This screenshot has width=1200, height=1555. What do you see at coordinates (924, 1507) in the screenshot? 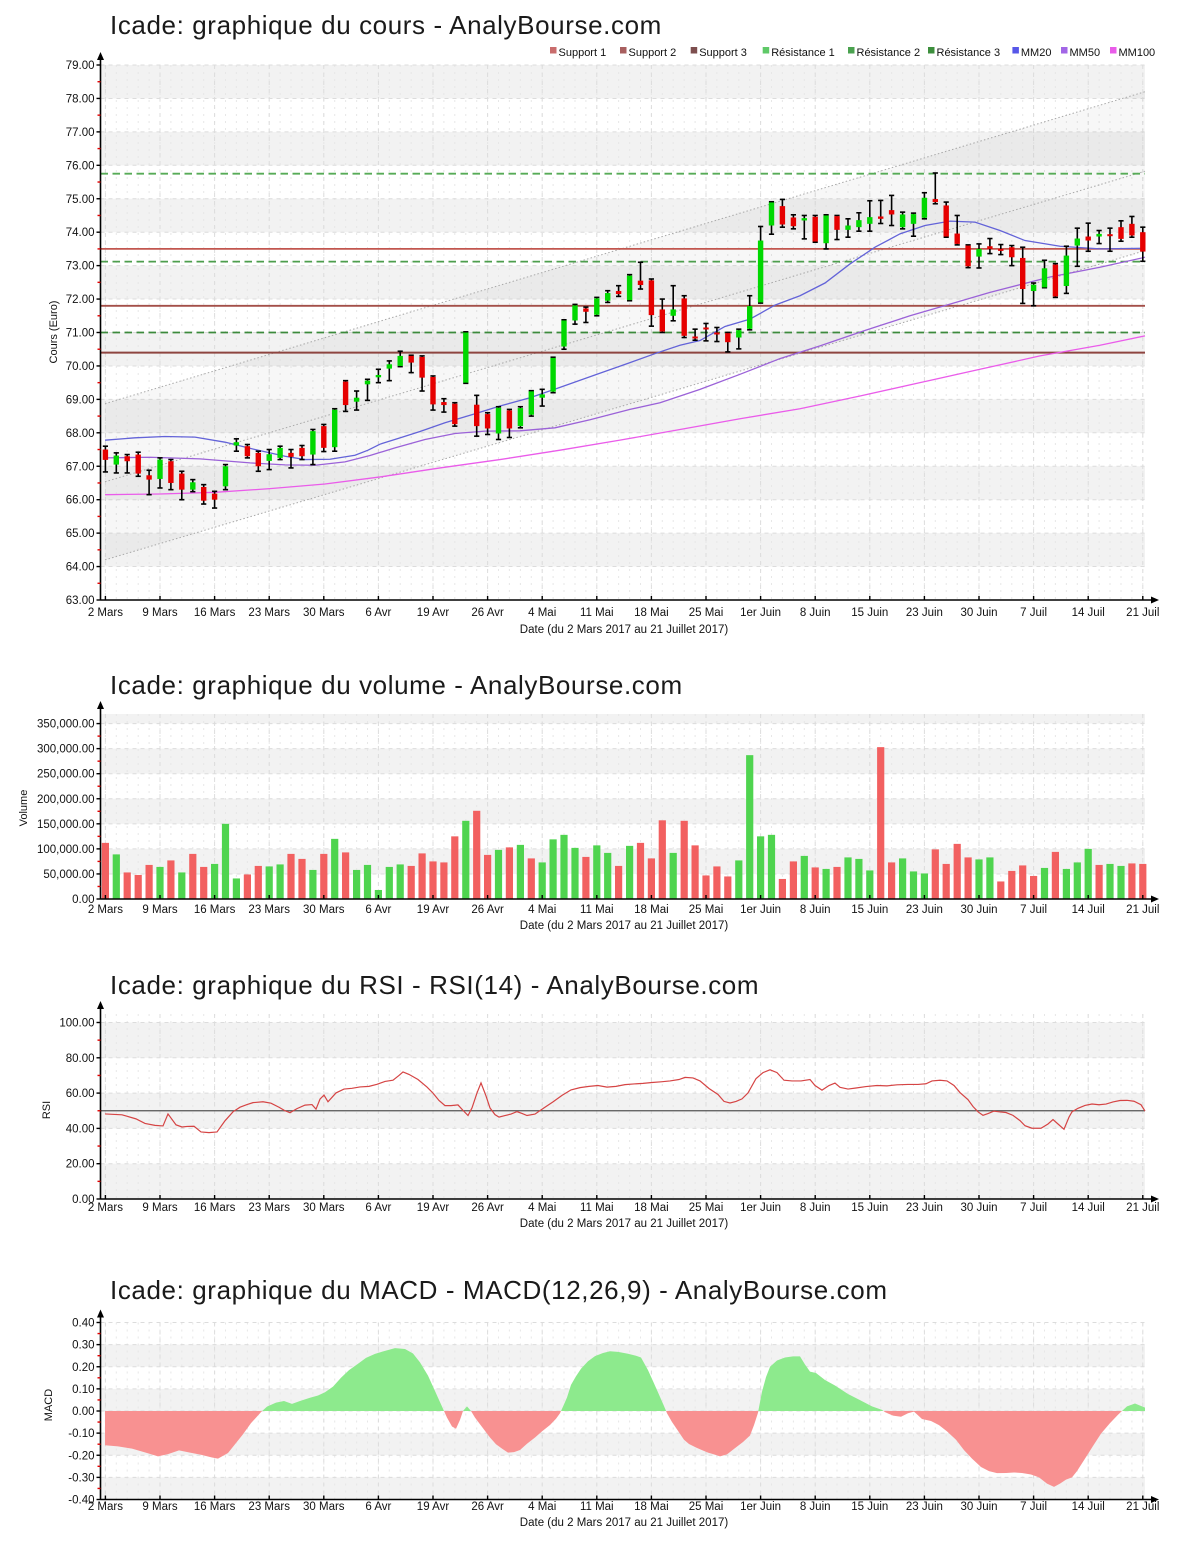
I see `svg-text: 23 Juin` at bounding box center [924, 1507].